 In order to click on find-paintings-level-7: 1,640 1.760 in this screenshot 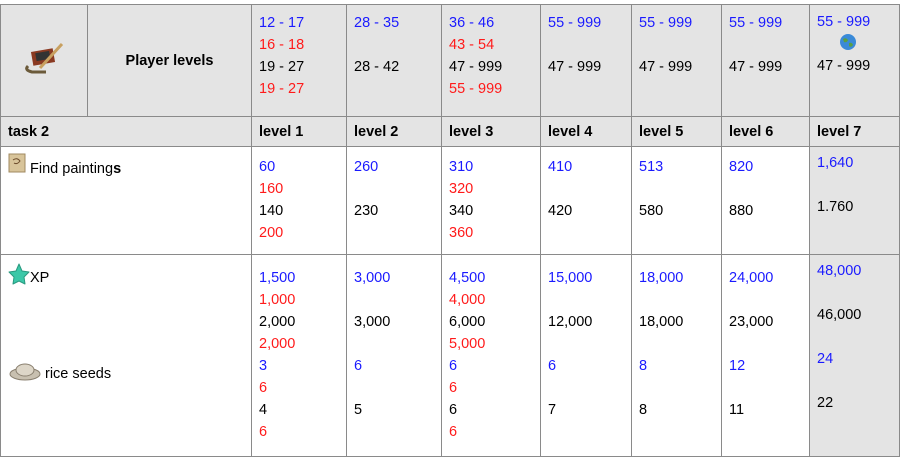, I will do `click(854, 200)`.